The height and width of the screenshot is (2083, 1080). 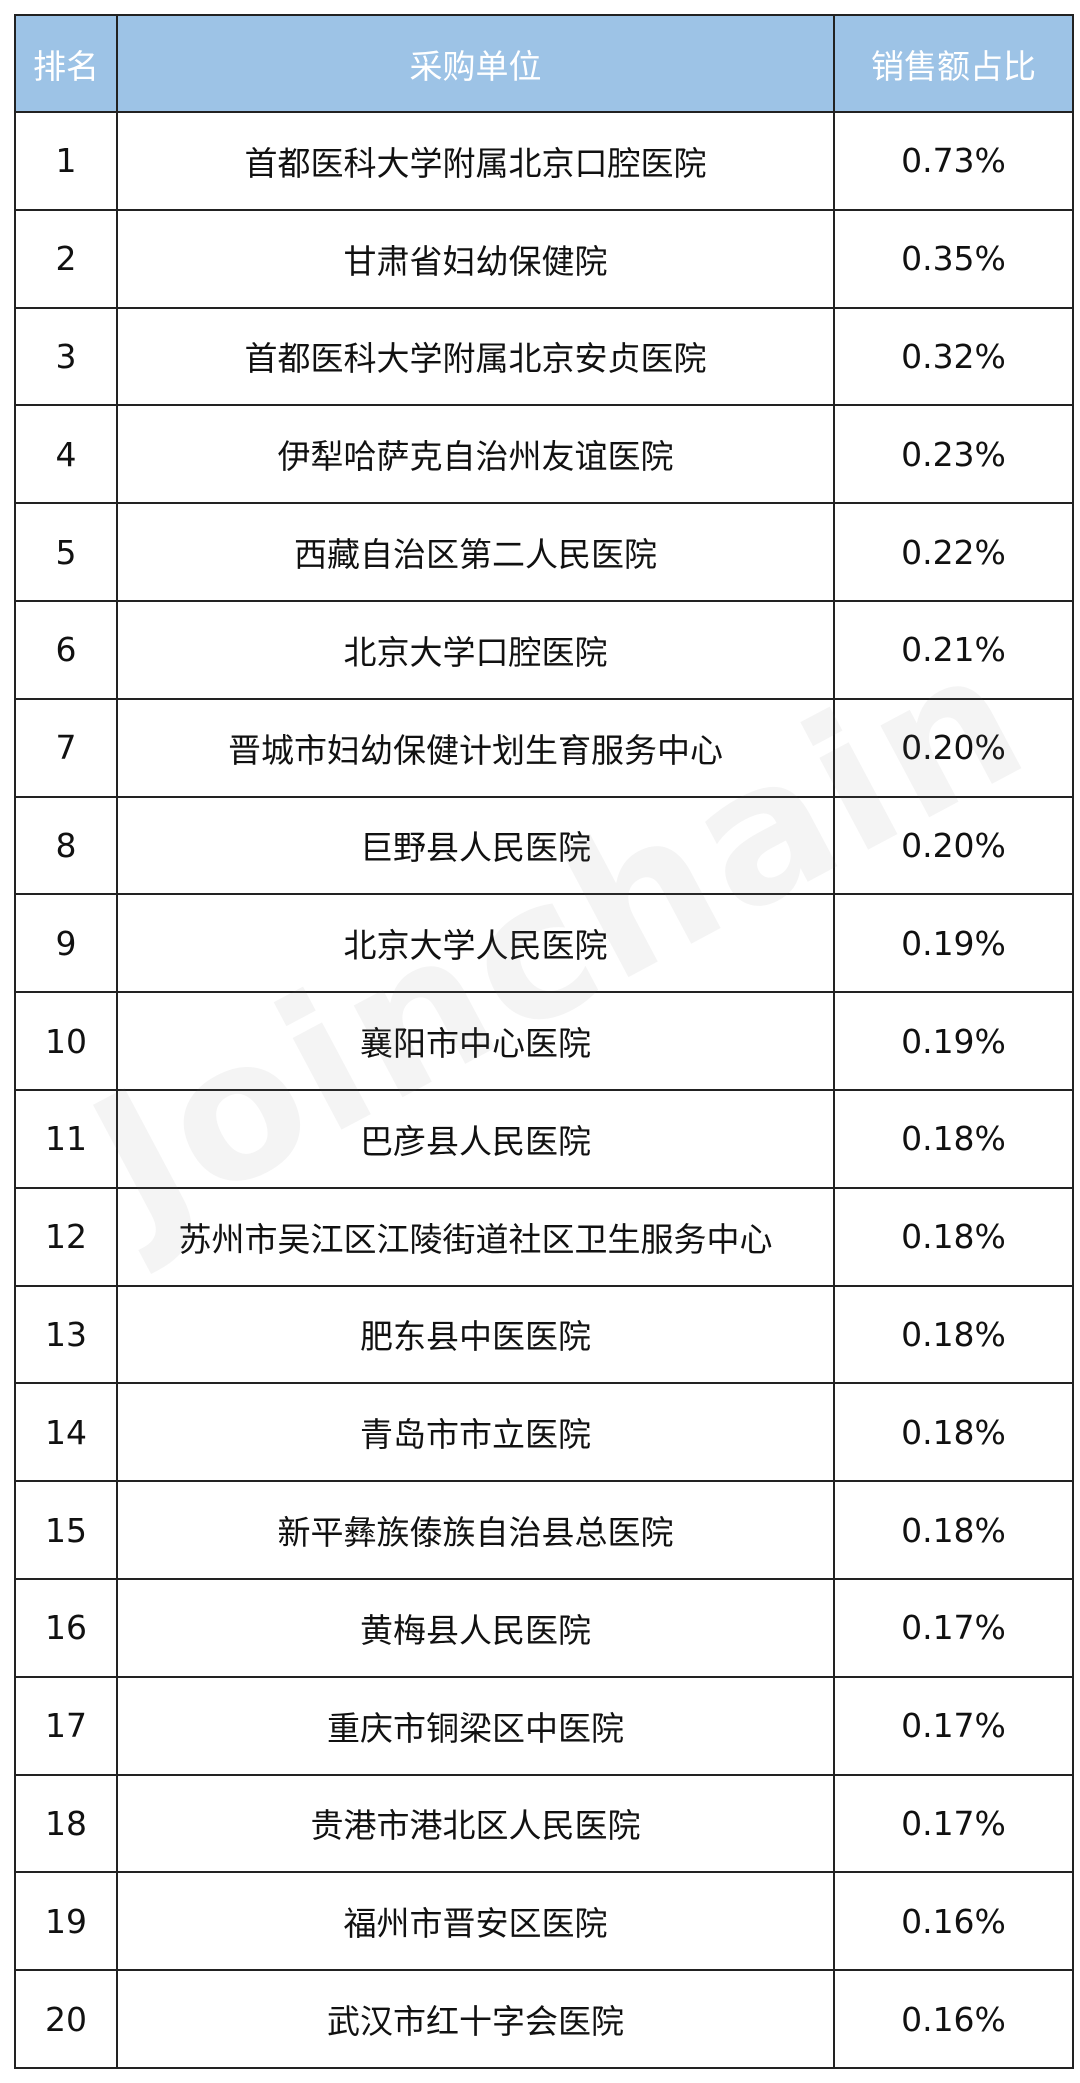 I want to click on unit-cell: 重庆市铜梁区中医院, so click(x=475, y=1725).